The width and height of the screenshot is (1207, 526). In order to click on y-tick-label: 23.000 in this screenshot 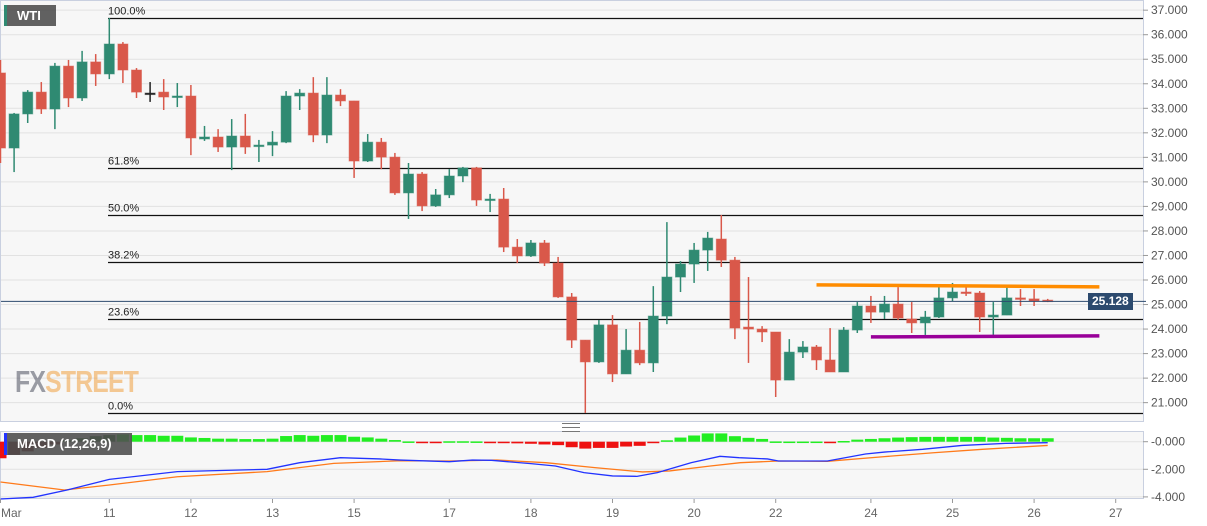, I will do `click(1169, 354)`.